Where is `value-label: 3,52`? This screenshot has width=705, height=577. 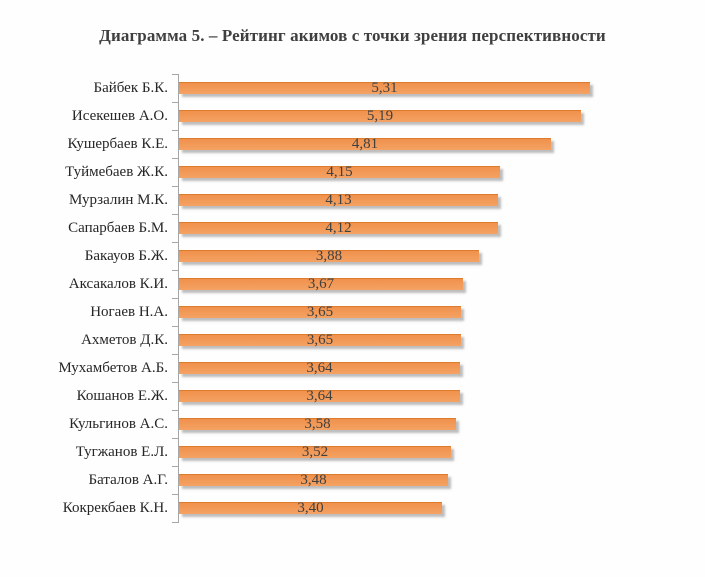
value-label: 3,52 is located at coordinates (315, 452).